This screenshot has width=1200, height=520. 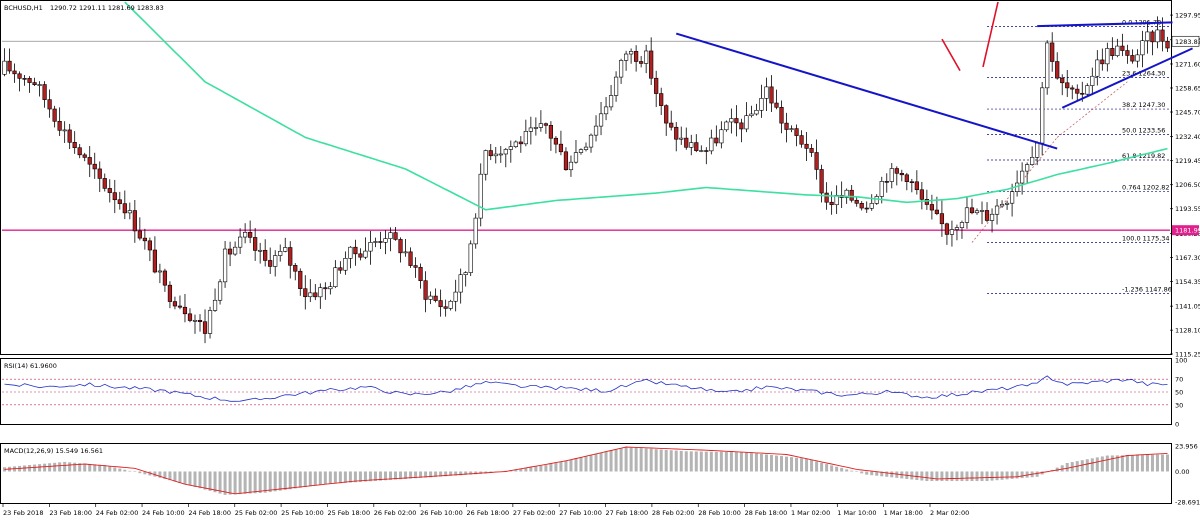 I want to click on time-tick-label: 24 Feb 18:00, so click(x=209, y=513).